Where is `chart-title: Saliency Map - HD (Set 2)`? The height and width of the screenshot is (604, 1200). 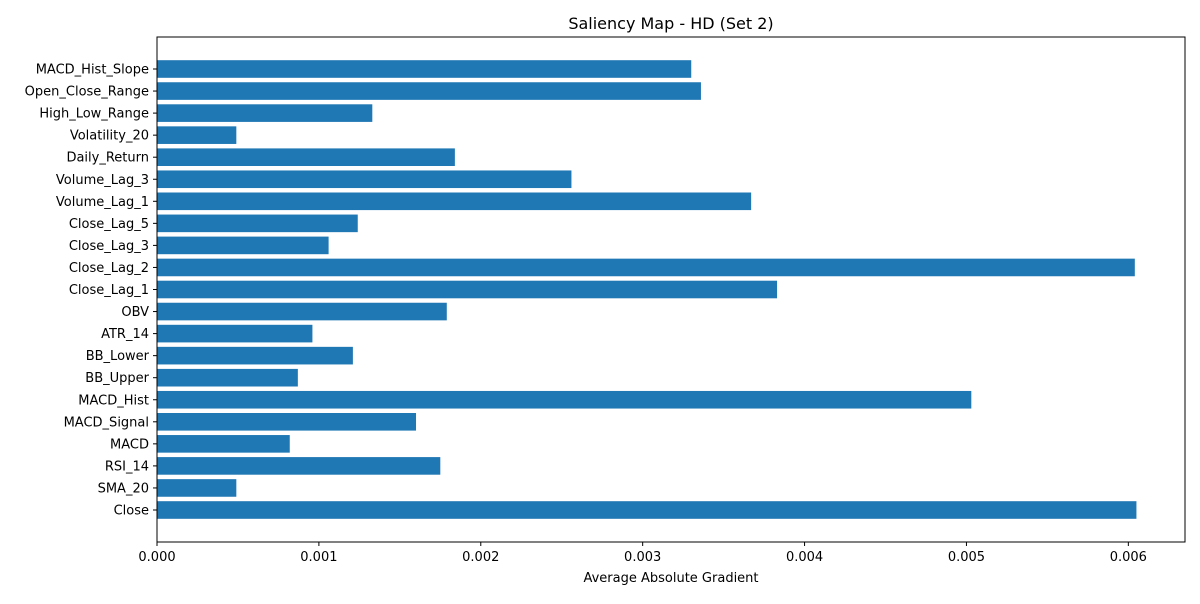
chart-title: Saliency Map - HD (Set 2) is located at coordinates (670, 23).